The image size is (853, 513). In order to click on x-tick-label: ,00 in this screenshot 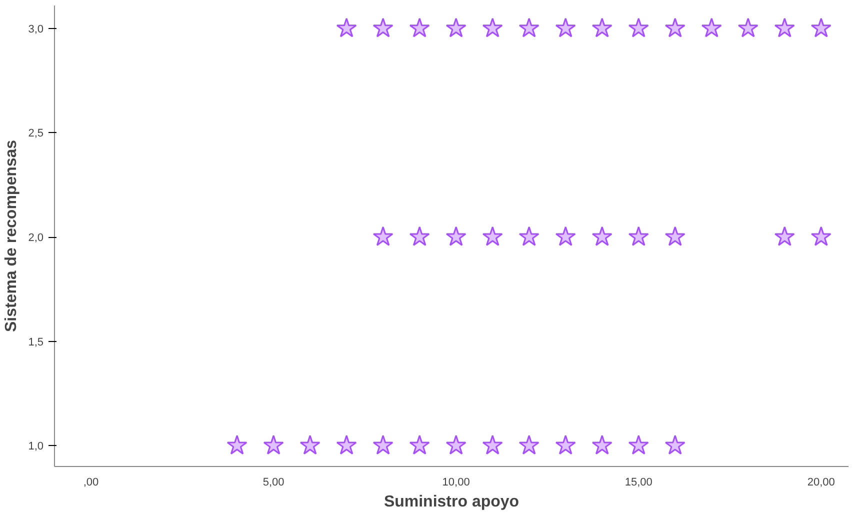, I will do `click(91, 482)`.